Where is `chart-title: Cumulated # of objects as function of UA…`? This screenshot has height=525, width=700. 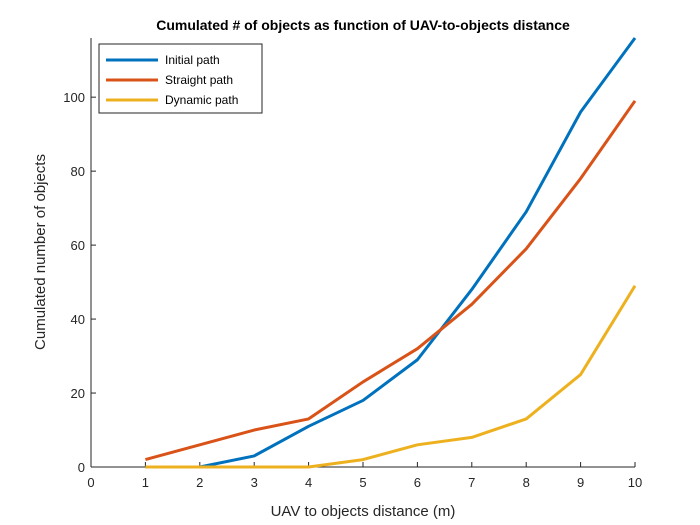 chart-title: Cumulated # of objects as function of UA… is located at coordinates (363, 25).